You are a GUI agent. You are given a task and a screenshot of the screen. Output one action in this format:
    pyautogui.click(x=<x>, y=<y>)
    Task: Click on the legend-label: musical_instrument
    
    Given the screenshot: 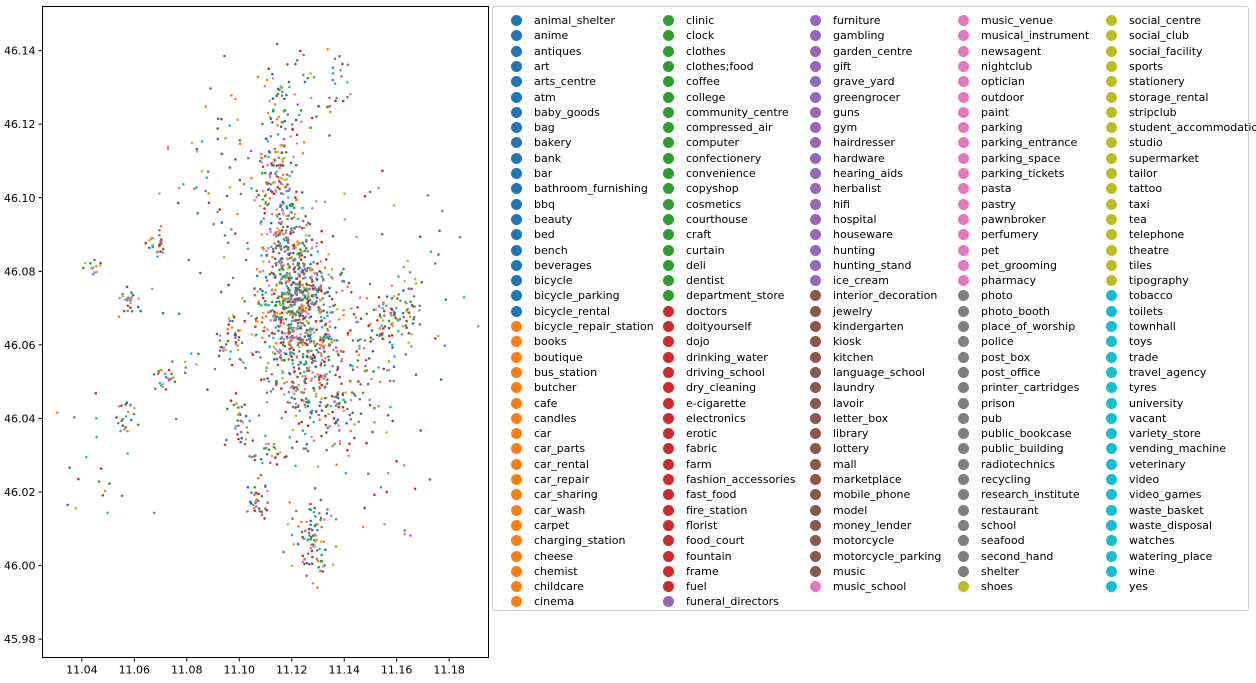 What is the action you would take?
    pyautogui.click(x=1035, y=36)
    